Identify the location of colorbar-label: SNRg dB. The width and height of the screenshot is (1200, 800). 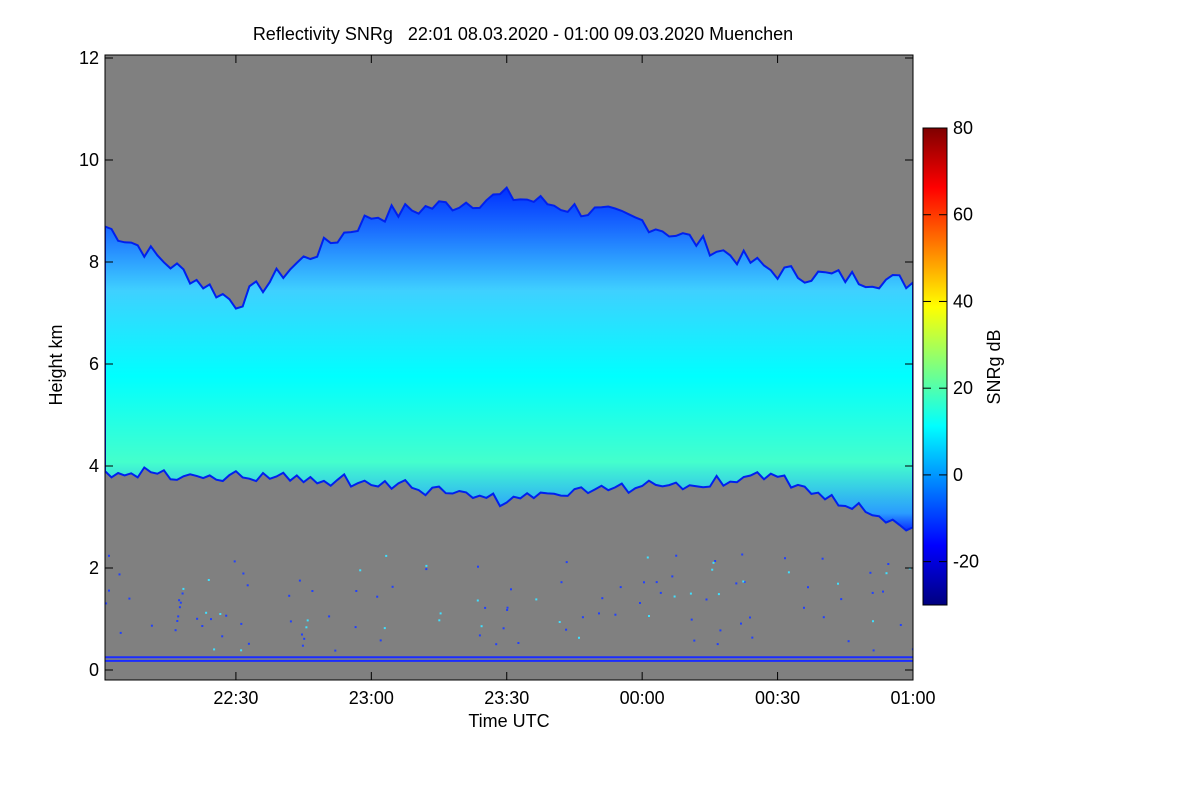
(994, 366).